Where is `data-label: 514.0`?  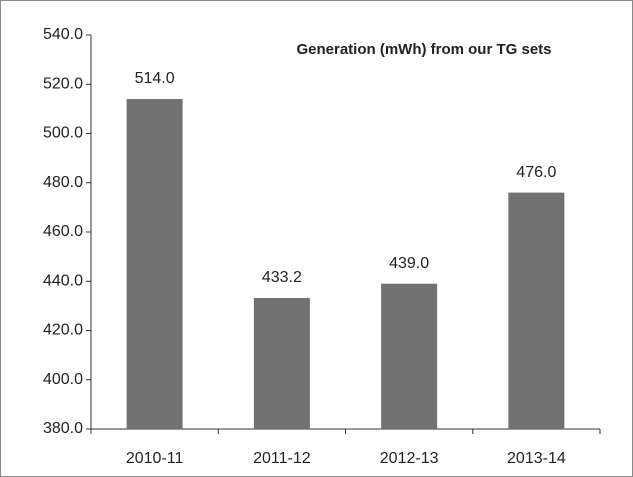
data-label: 514.0 is located at coordinates (155, 78).